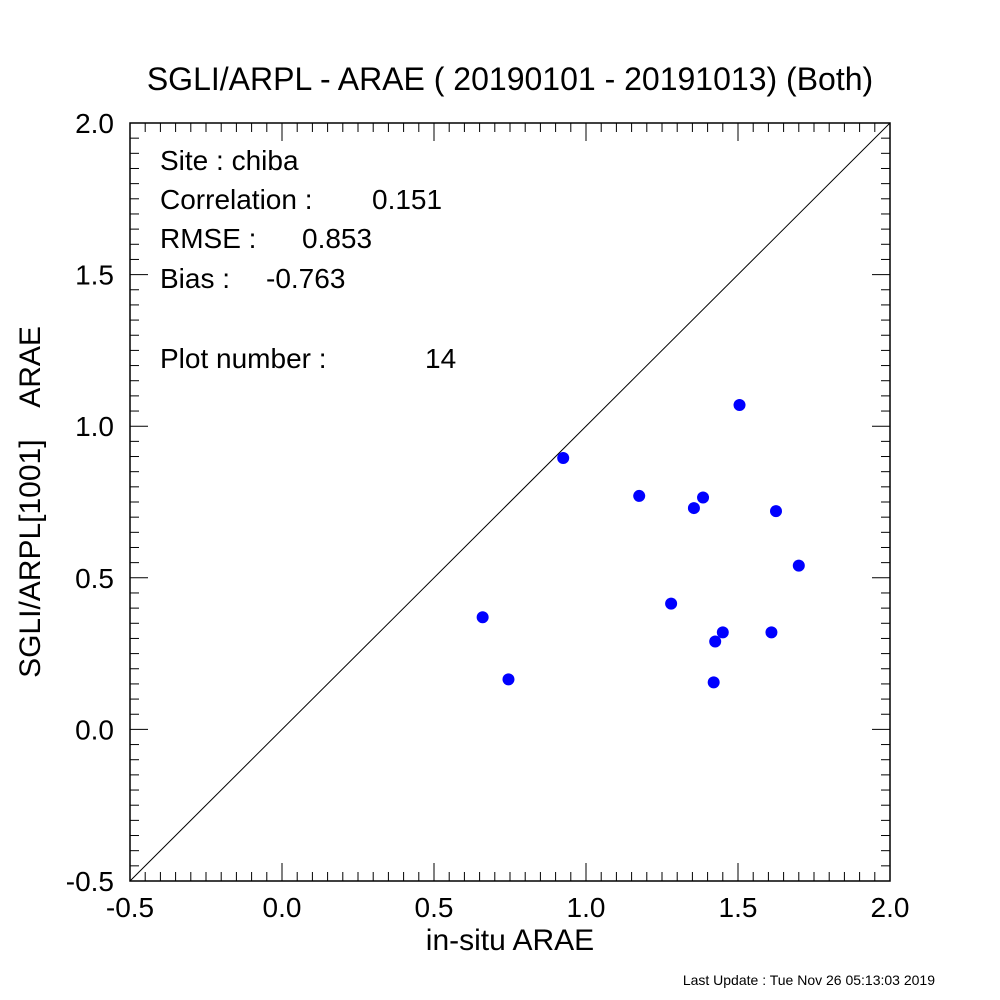 The width and height of the screenshot is (1000, 1000). I want to click on x-tick-label: 0.5, so click(434, 907).